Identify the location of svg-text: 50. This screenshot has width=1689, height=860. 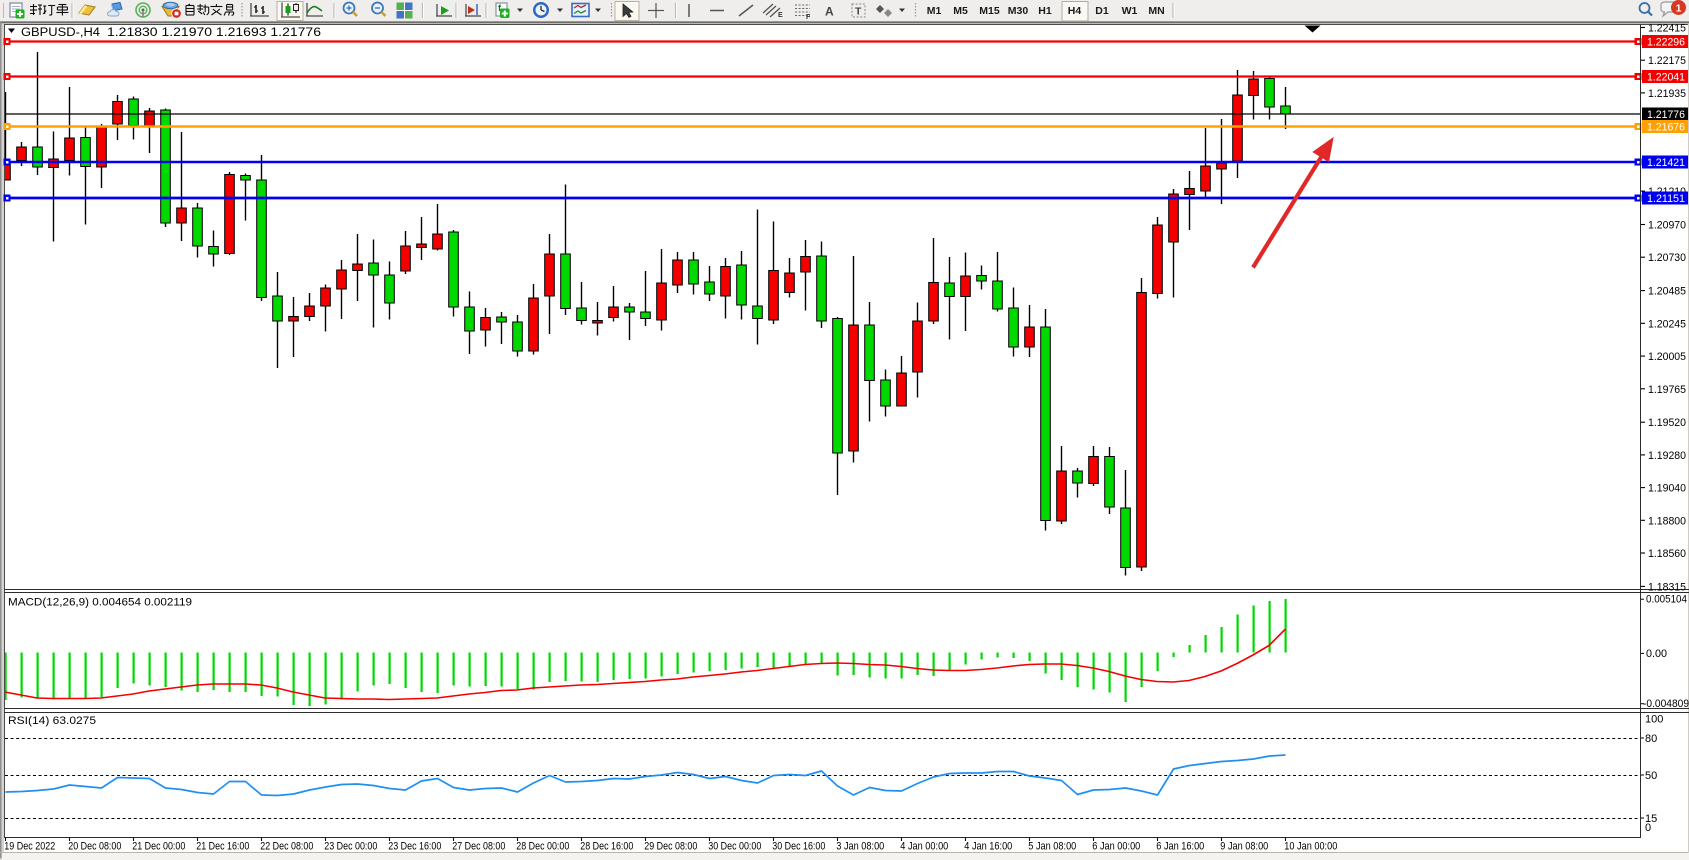
(1651, 776).